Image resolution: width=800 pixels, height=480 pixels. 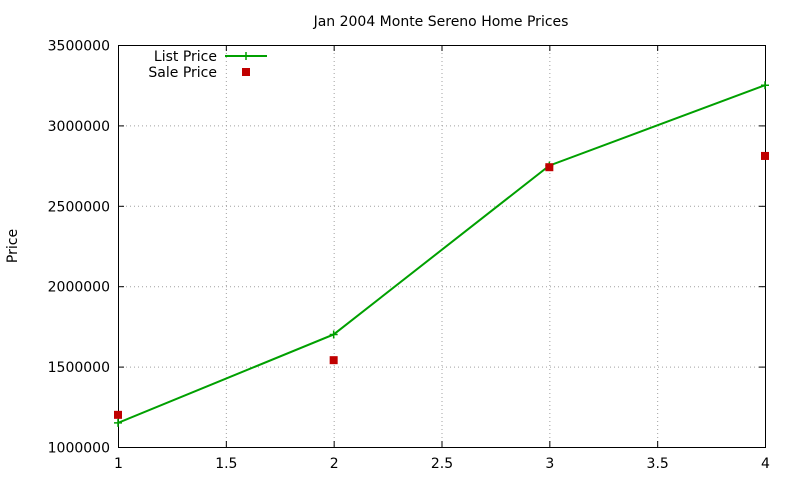 What do you see at coordinates (79, 368) in the screenshot?
I see `y-tick-label: 1500000` at bounding box center [79, 368].